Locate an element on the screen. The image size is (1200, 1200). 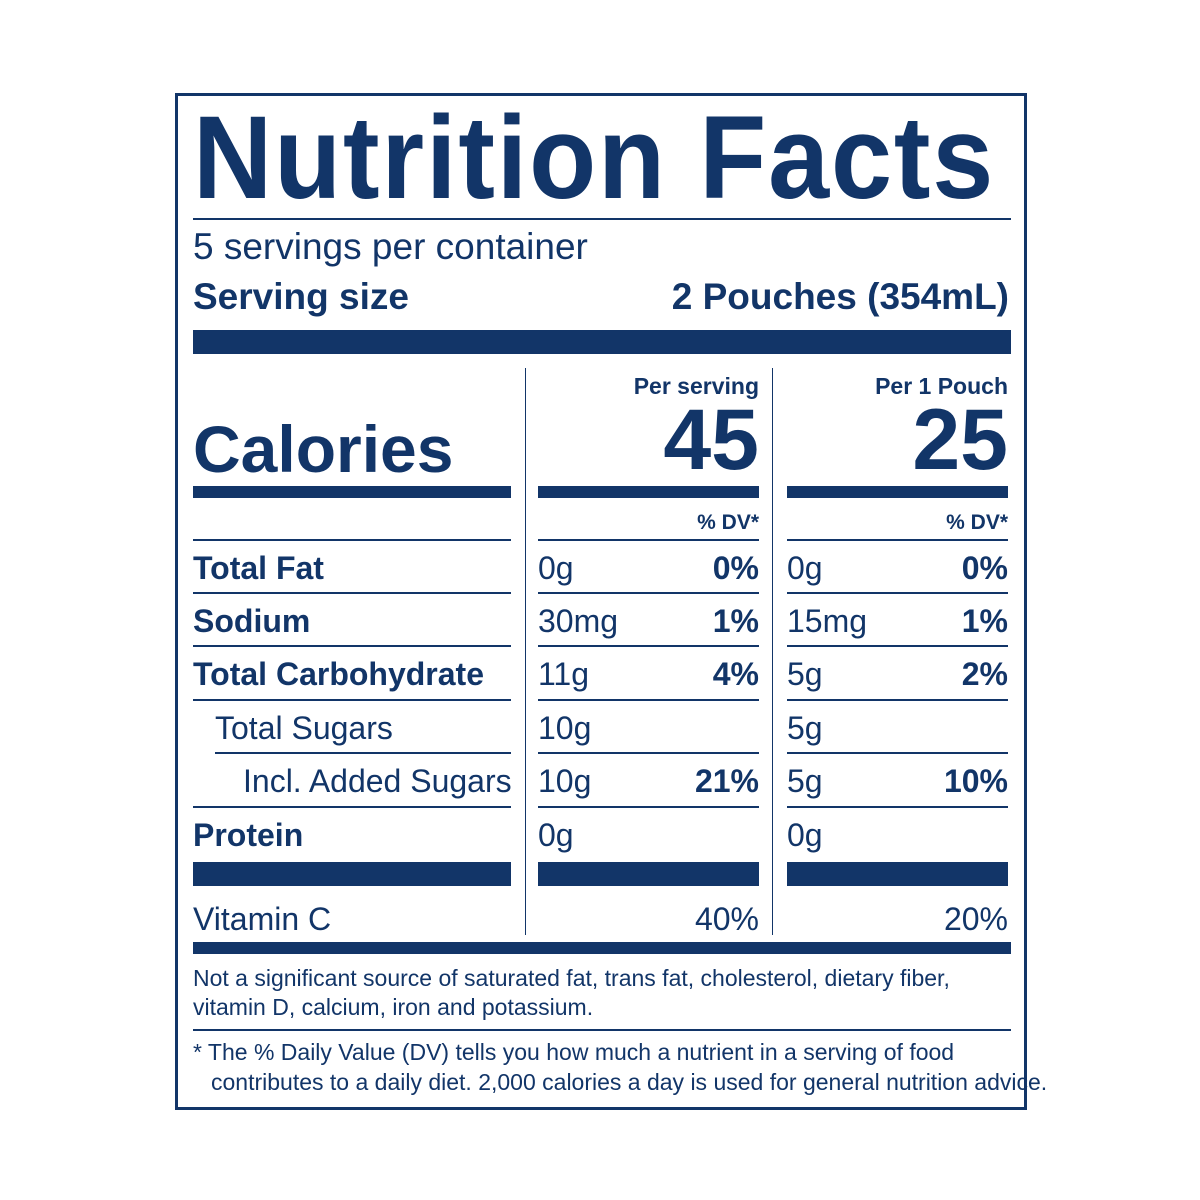
nutrient-label-total-carbohydrate: Total Carbohydrate is located at coordinates (338, 674).